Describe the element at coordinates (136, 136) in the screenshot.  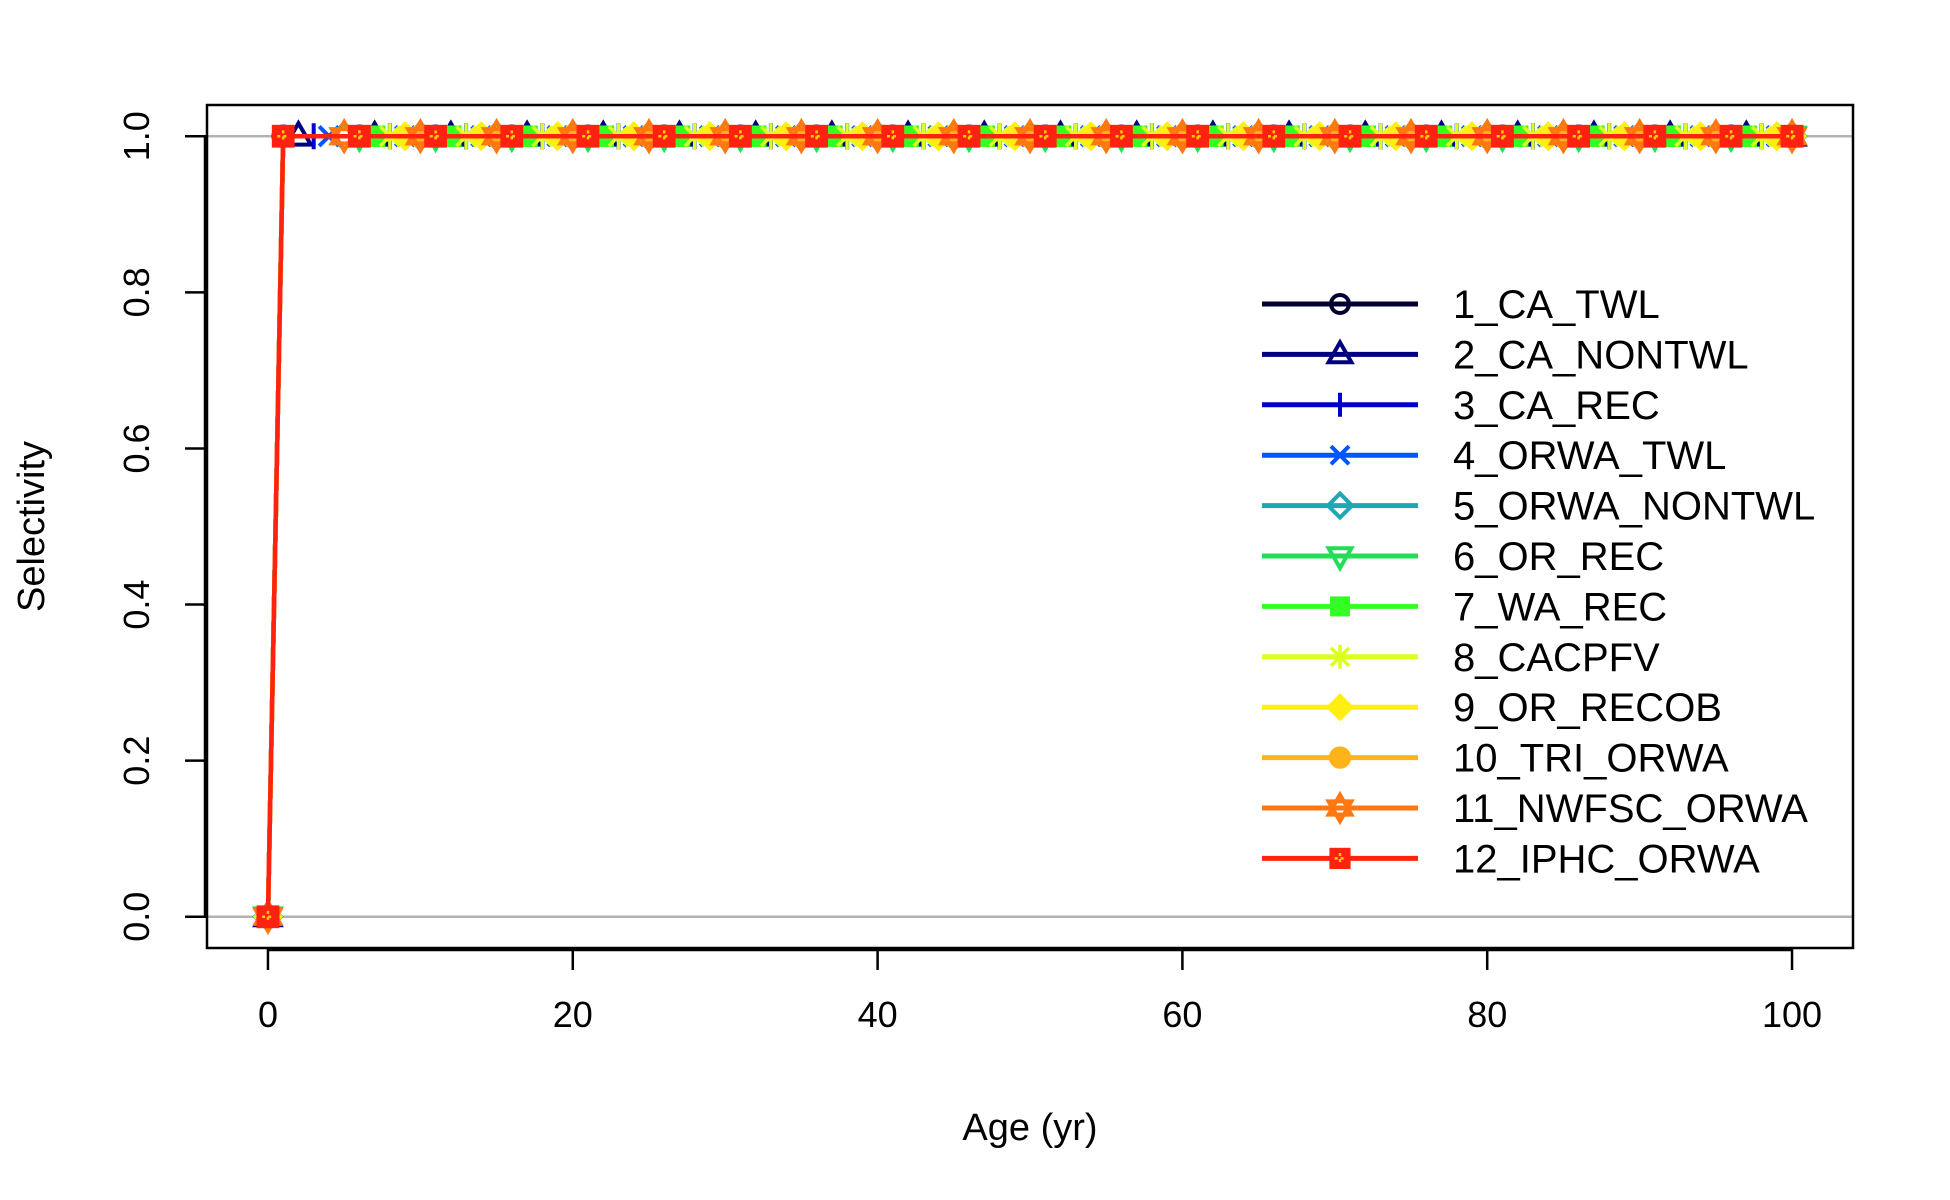
I see `y-tick-label: 1.0` at that location.